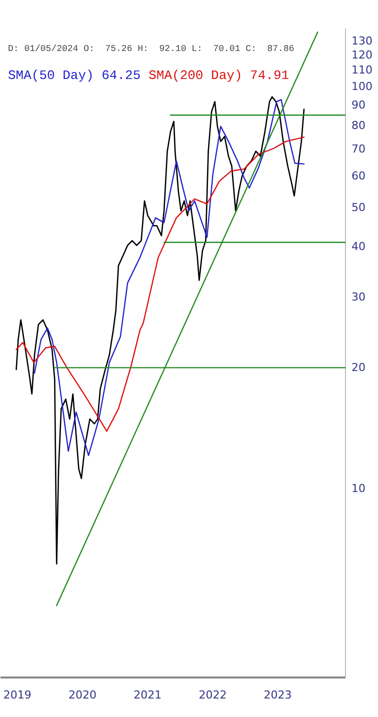 The height and width of the screenshot is (717, 378). Describe the element at coordinates (359, 105) in the screenshot. I see `y-tick-label: 90` at that location.